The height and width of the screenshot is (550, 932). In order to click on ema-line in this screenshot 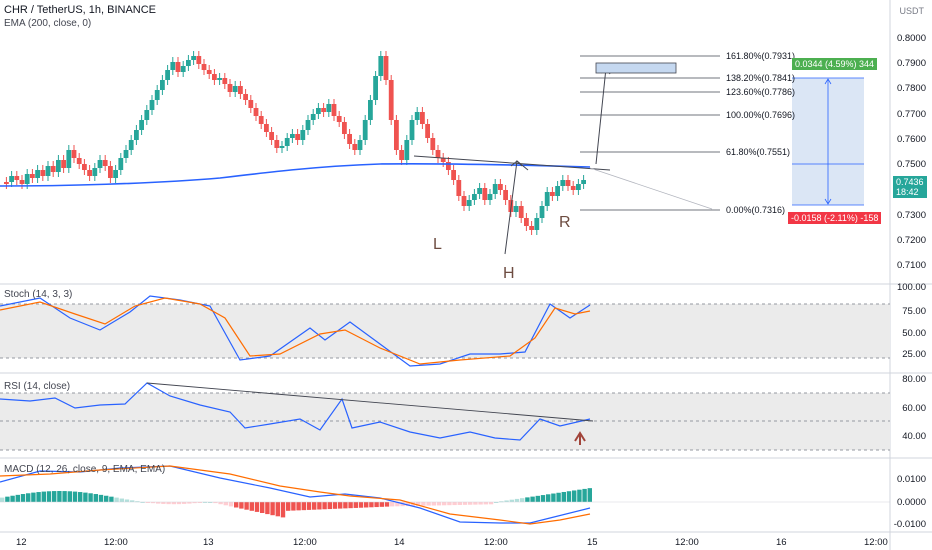, I will do `click(295, 174)`.